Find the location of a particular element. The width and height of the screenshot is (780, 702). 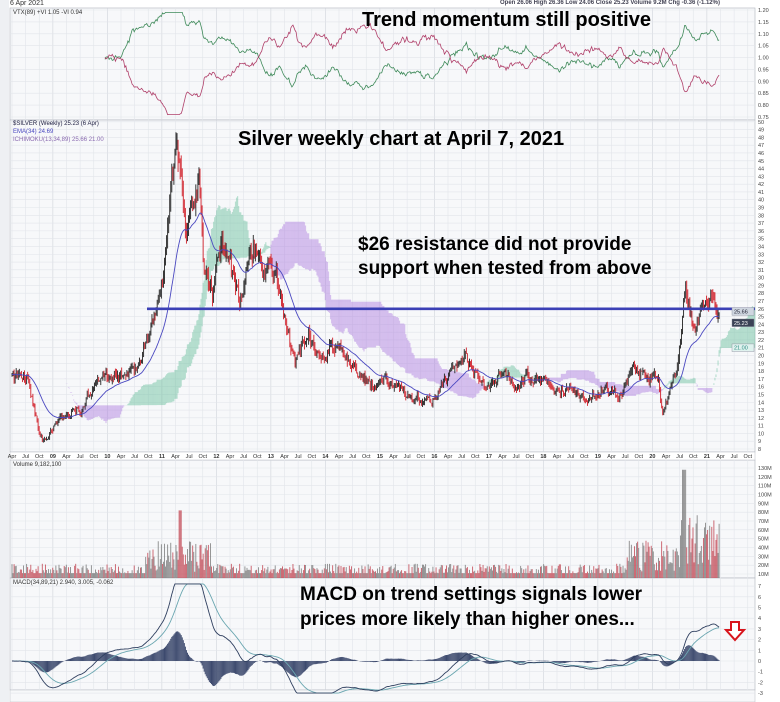

price-y-tick-label: 8 is located at coordinates (759, 450).